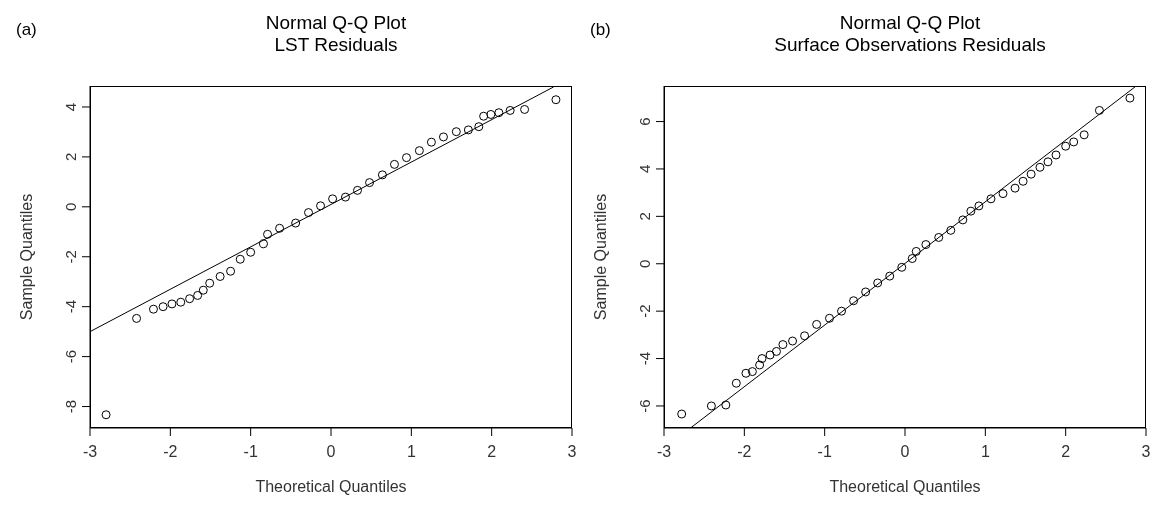 This screenshot has height=529, width=1164. I want to click on x-tick-label: 1, so click(985, 452).